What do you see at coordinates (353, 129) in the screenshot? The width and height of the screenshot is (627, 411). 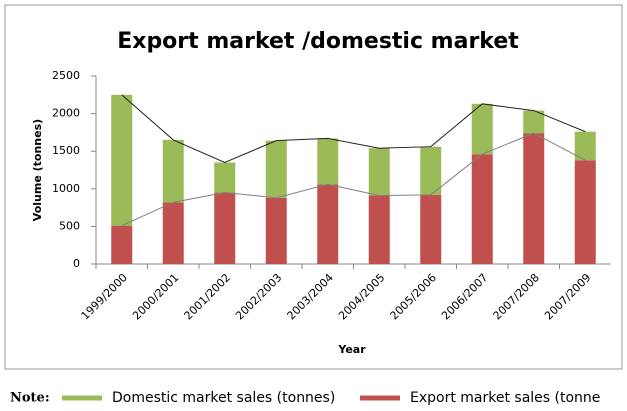 I see `trend-line` at bounding box center [353, 129].